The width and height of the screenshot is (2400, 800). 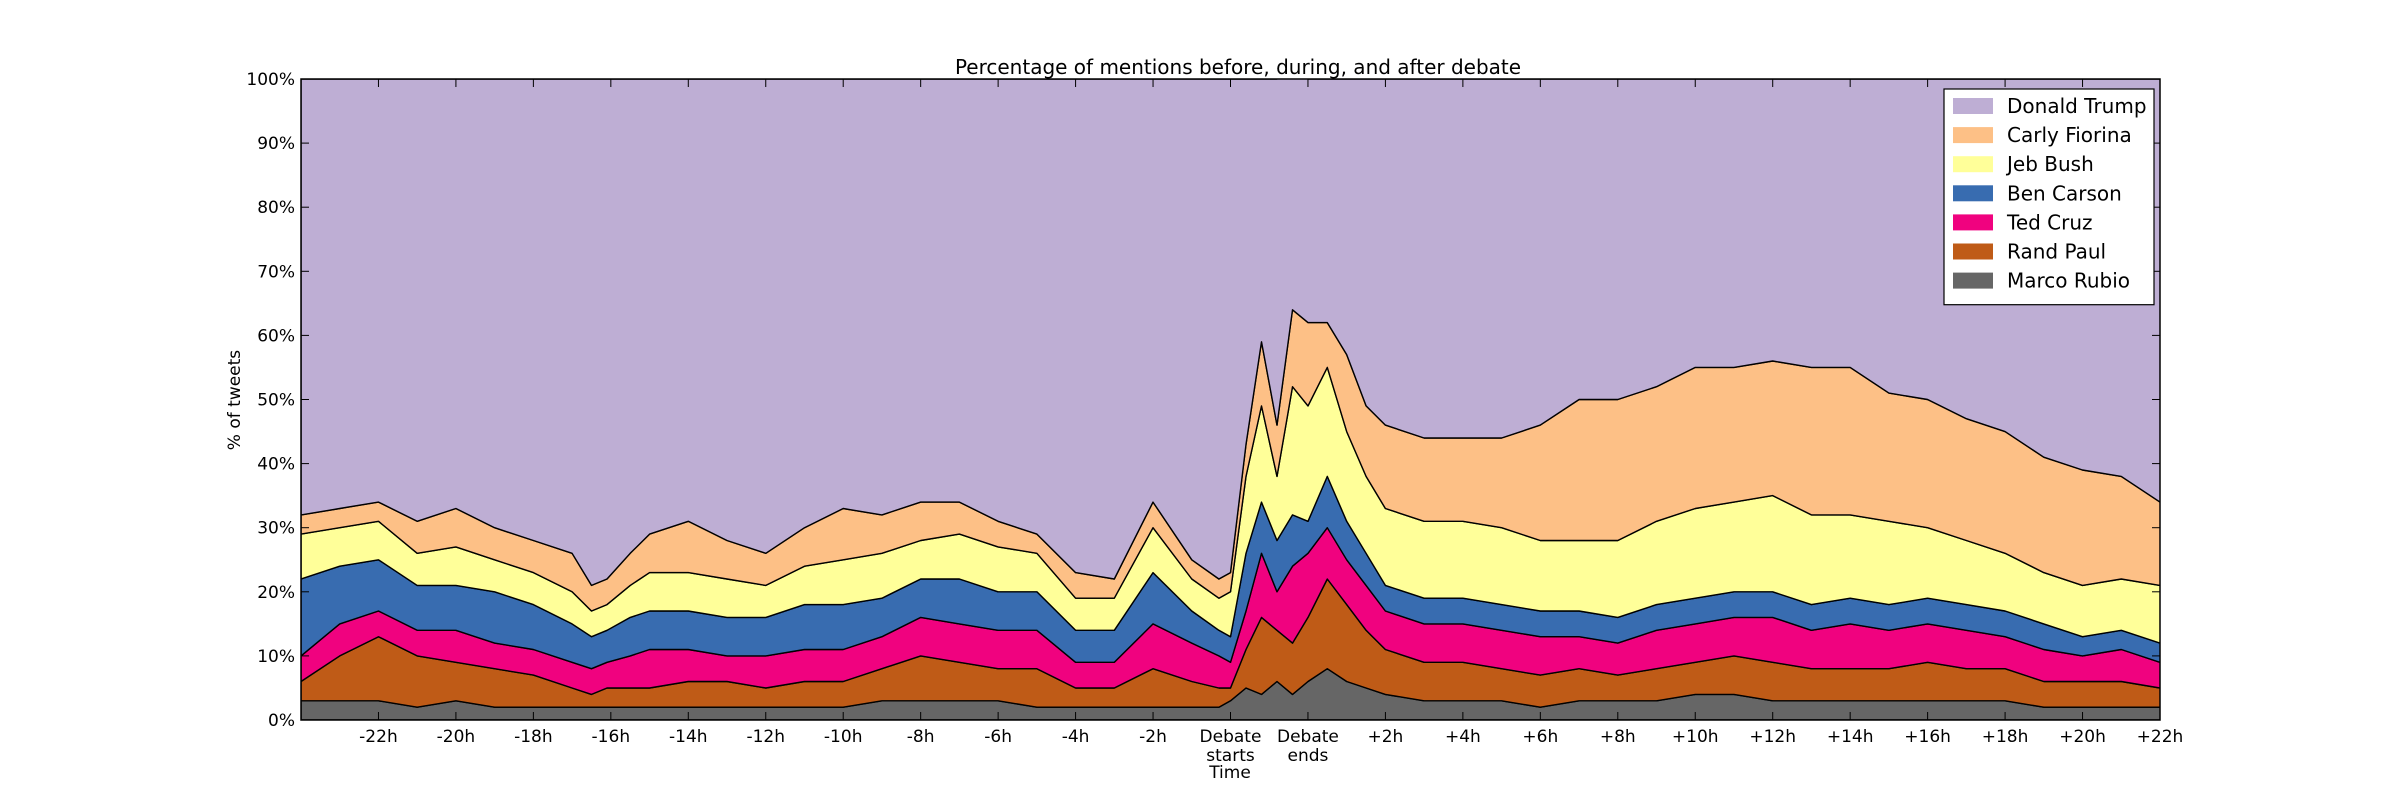 What do you see at coordinates (276, 465) in the screenshot?
I see `y-tick-label: 40%` at bounding box center [276, 465].